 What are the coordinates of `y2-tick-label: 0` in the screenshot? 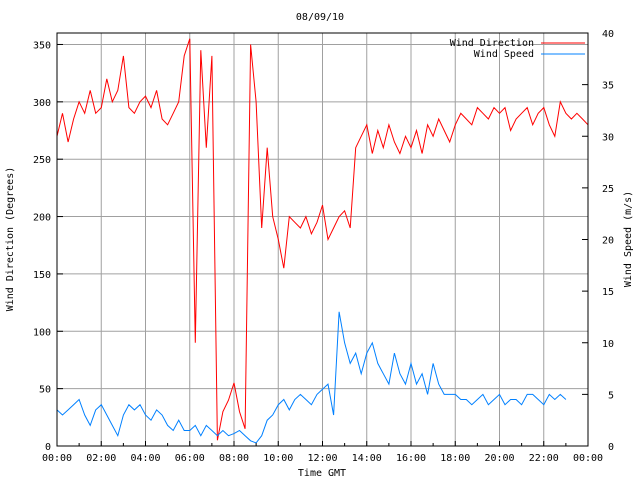 It's located at (611, 447).